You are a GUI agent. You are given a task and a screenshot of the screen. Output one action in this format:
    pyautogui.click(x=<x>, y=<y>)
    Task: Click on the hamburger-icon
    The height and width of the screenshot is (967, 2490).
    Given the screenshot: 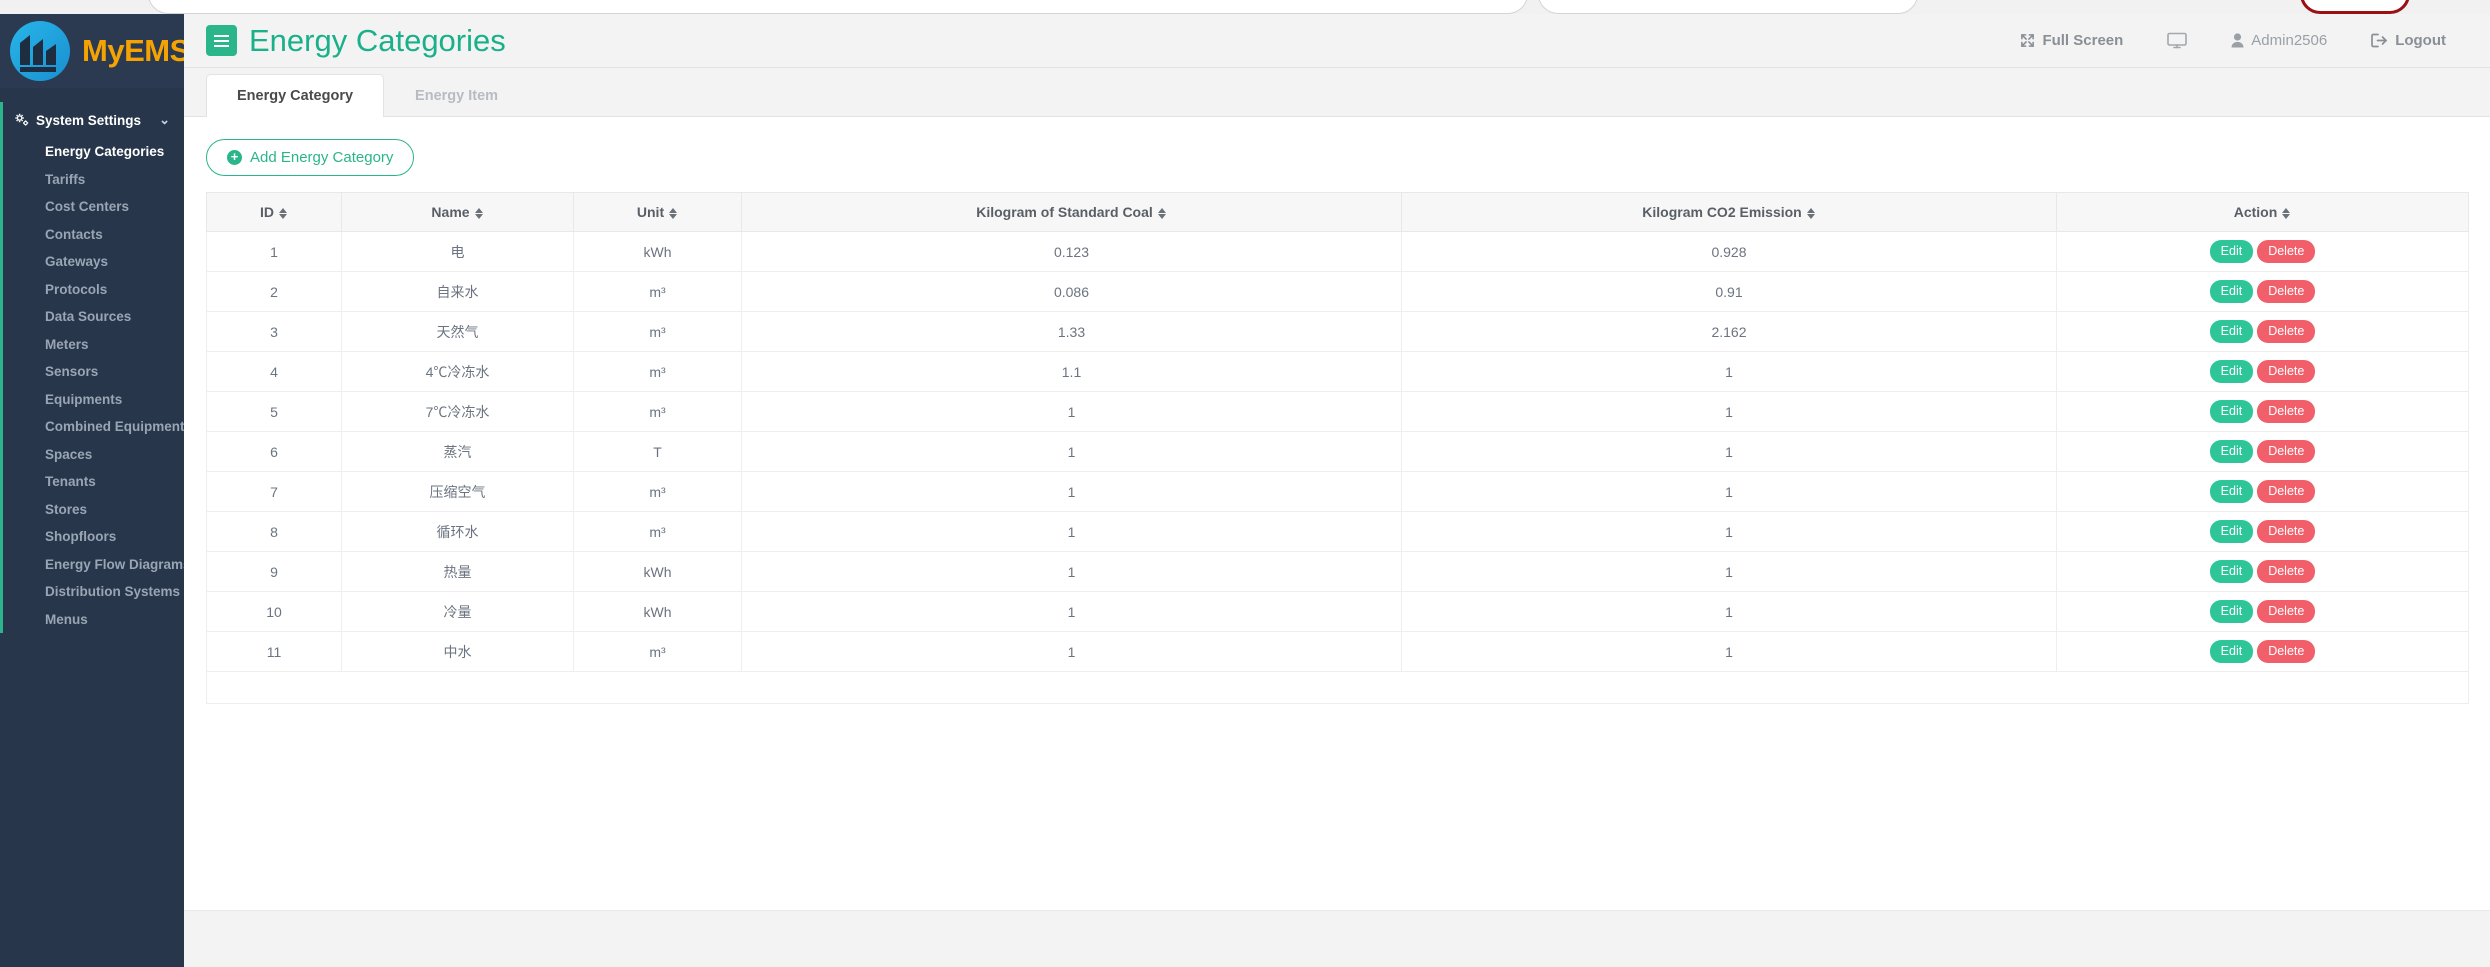 What is the action you would take?
    pyautogui.click(x=221, y=40)
    